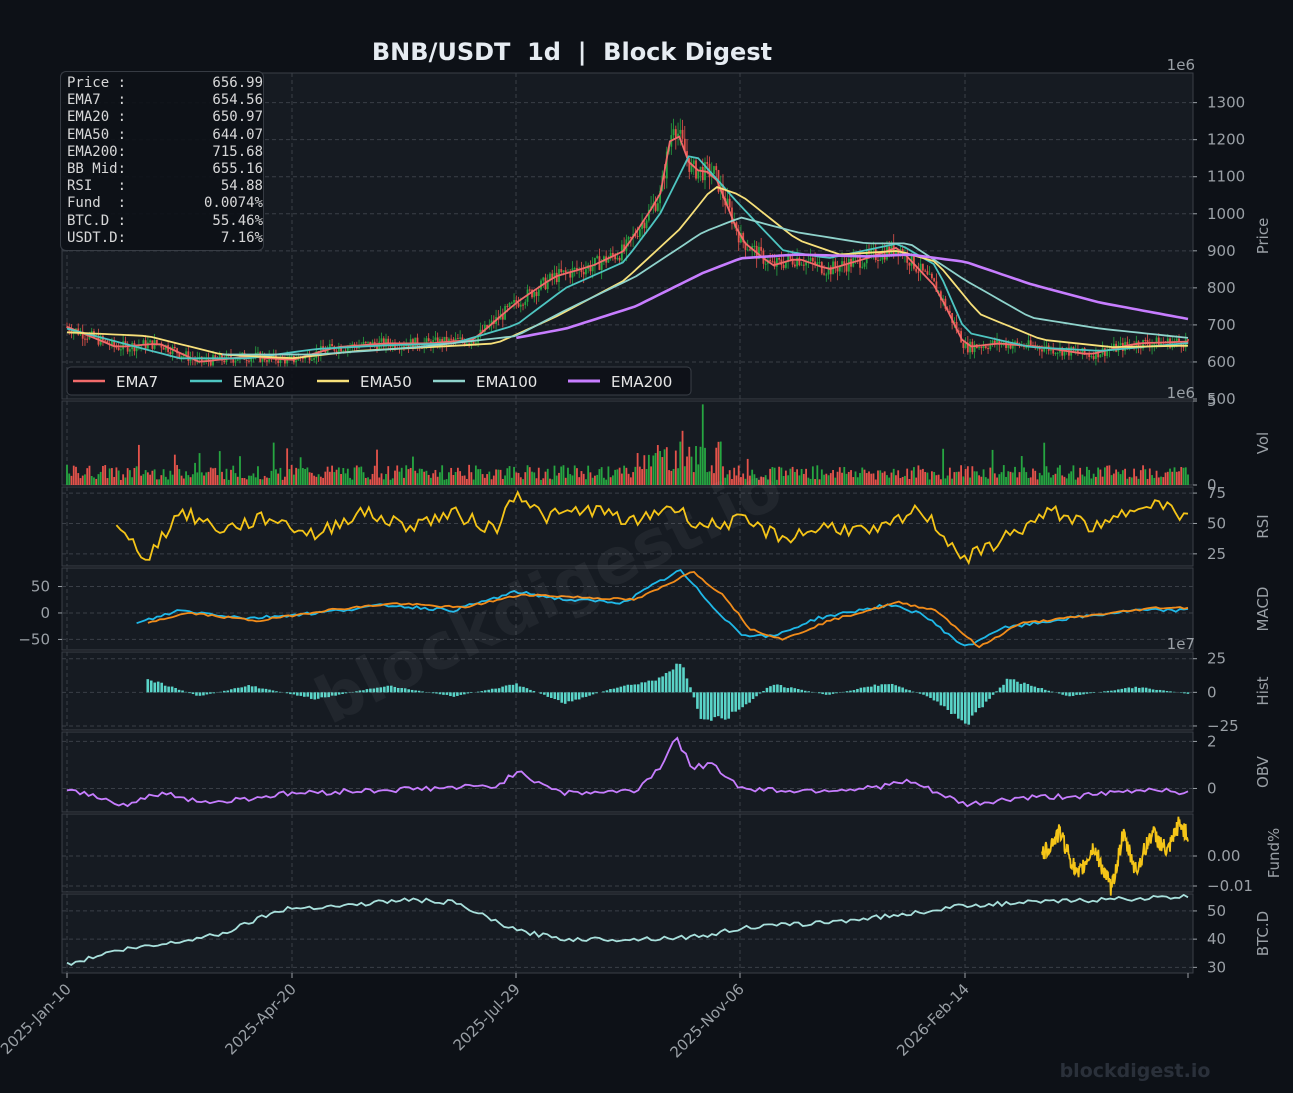 The image size is (1293, 1093). I want to click on legend-label: EMA100, so click(506, 382).